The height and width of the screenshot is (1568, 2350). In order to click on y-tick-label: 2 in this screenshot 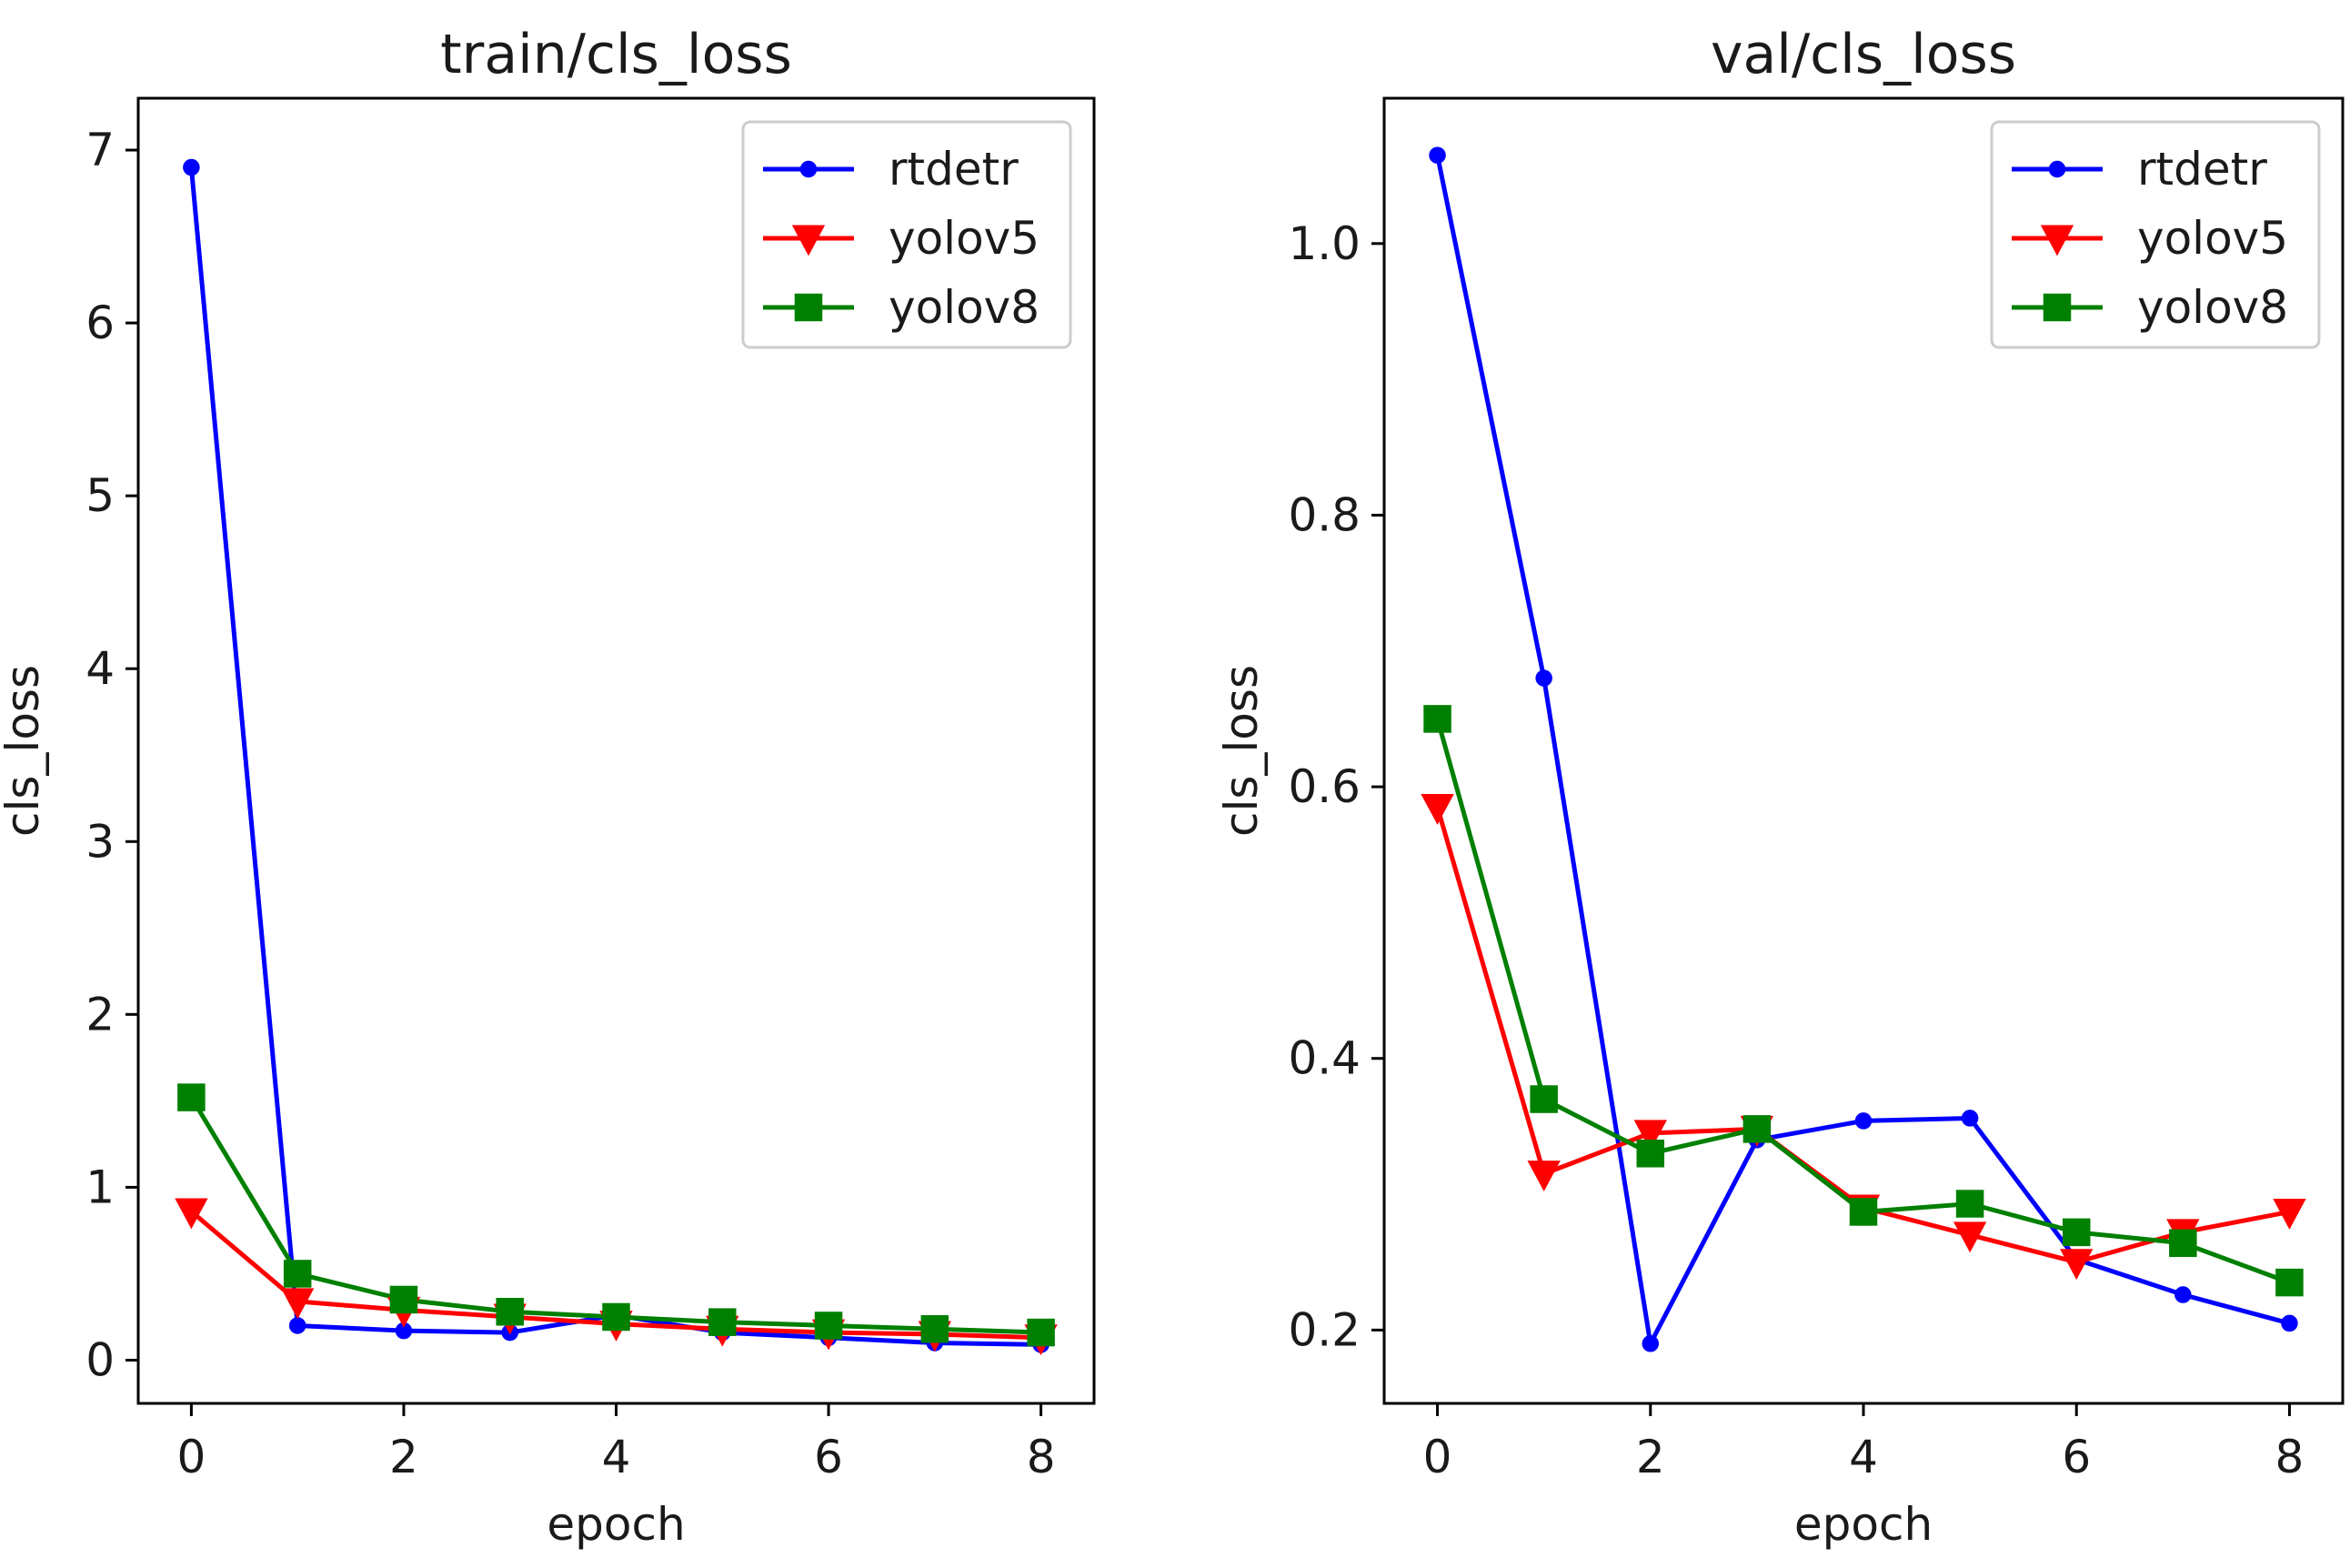, I will do `click(100, 1014)`.